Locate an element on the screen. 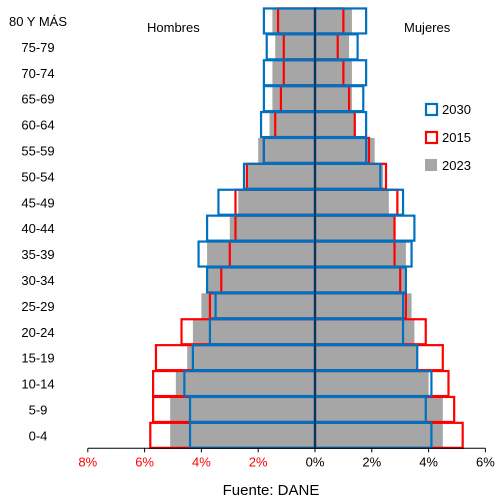 Image resolution: width=497 pixels, height=503 pixels. bar-2023-hombres-80-y-m-s is located at coordinates (293, 21).